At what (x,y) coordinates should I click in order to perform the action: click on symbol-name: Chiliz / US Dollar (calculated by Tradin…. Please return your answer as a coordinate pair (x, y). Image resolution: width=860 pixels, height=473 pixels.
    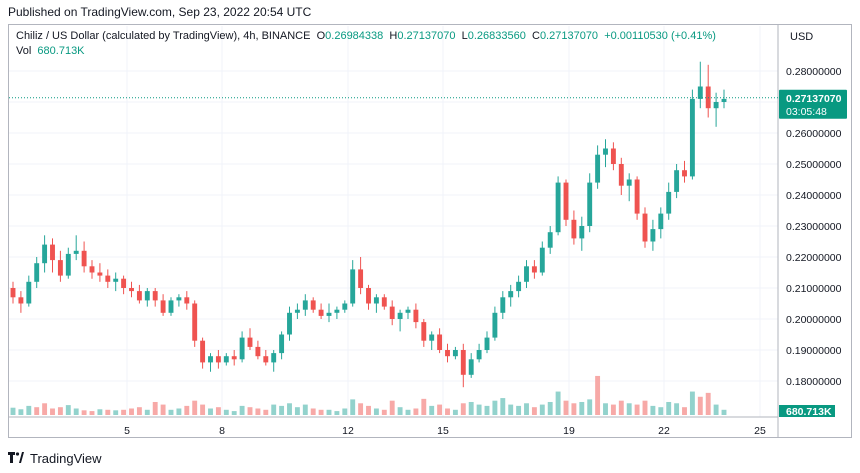
    Looking at the image, I should click on (163, 36).